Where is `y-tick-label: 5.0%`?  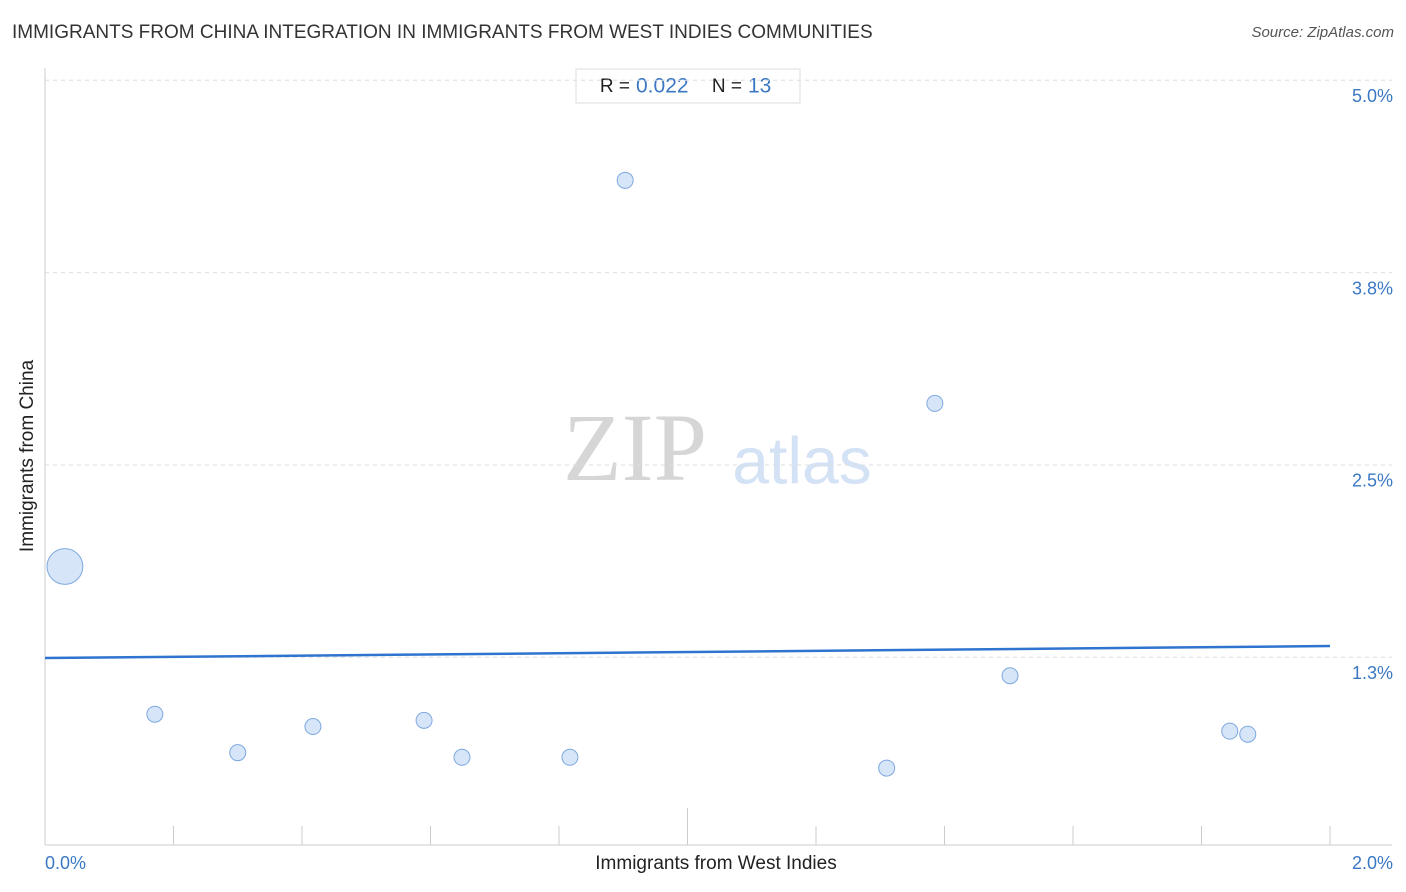 y-tick-label: 5.0% is located at coordinates (1372, 96).